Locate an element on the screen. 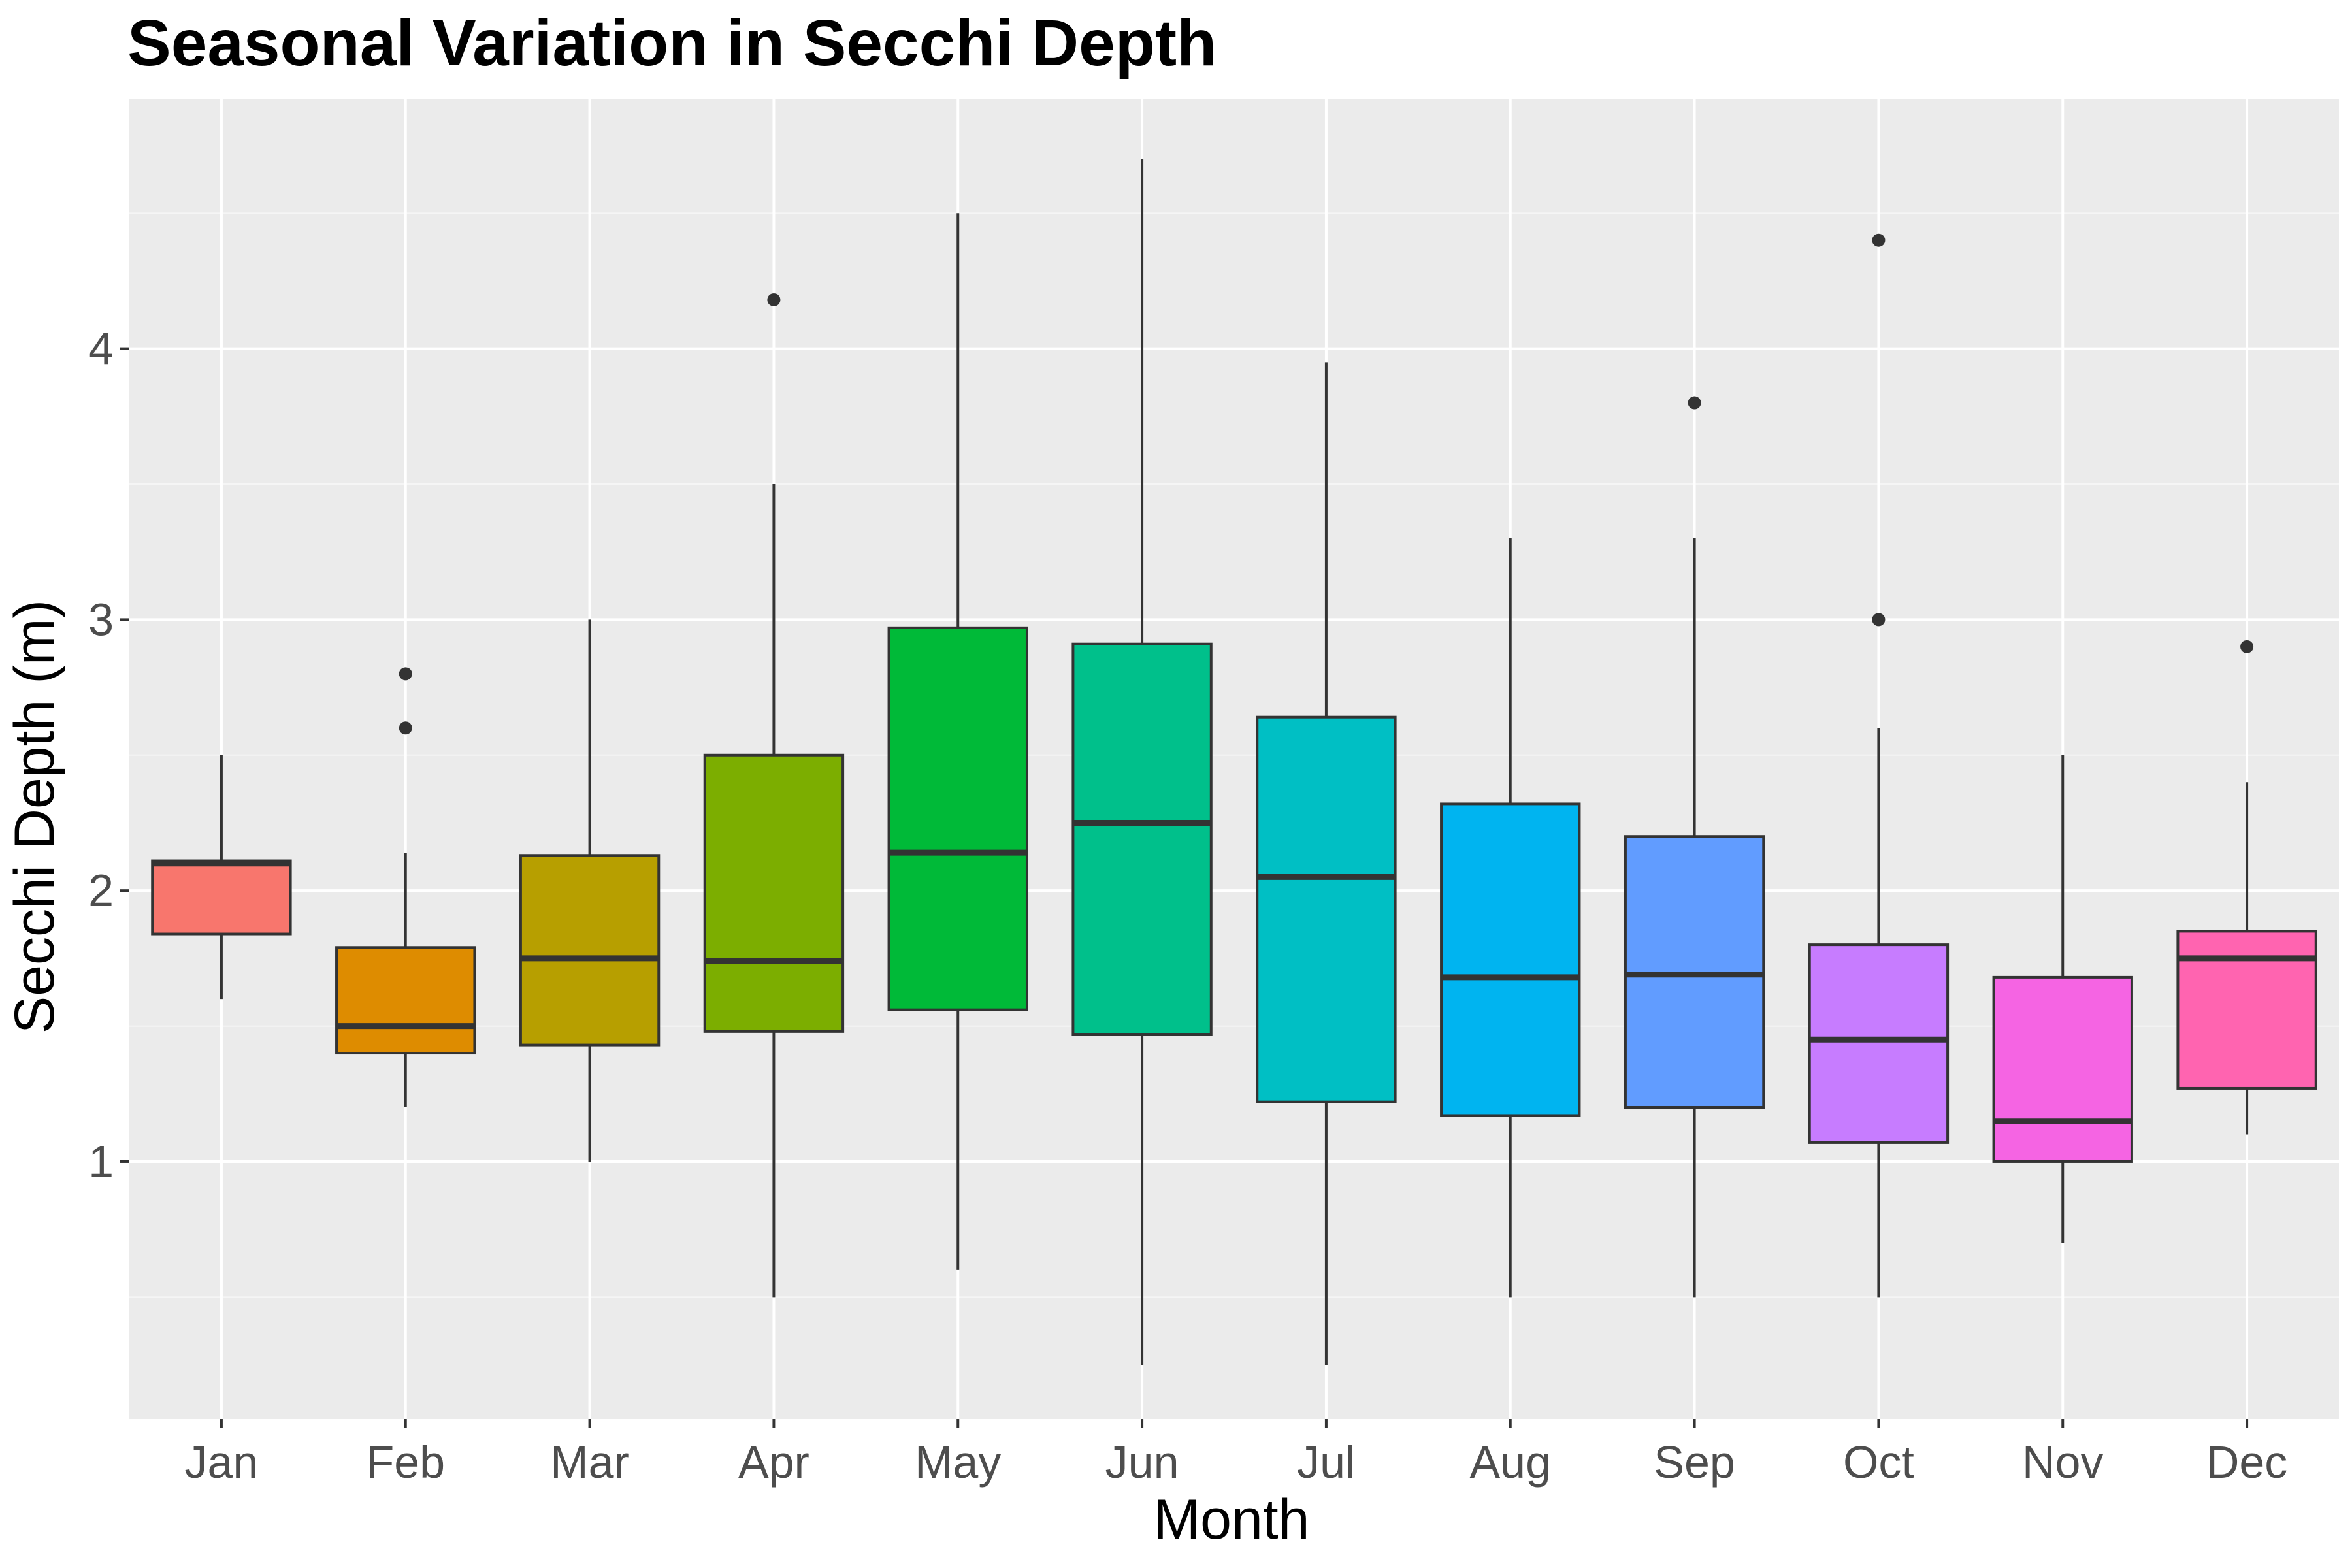 The height and width of the screenshot is (1568, 2352). x-tick-label: Apr is located at coordinates (773, 1462).